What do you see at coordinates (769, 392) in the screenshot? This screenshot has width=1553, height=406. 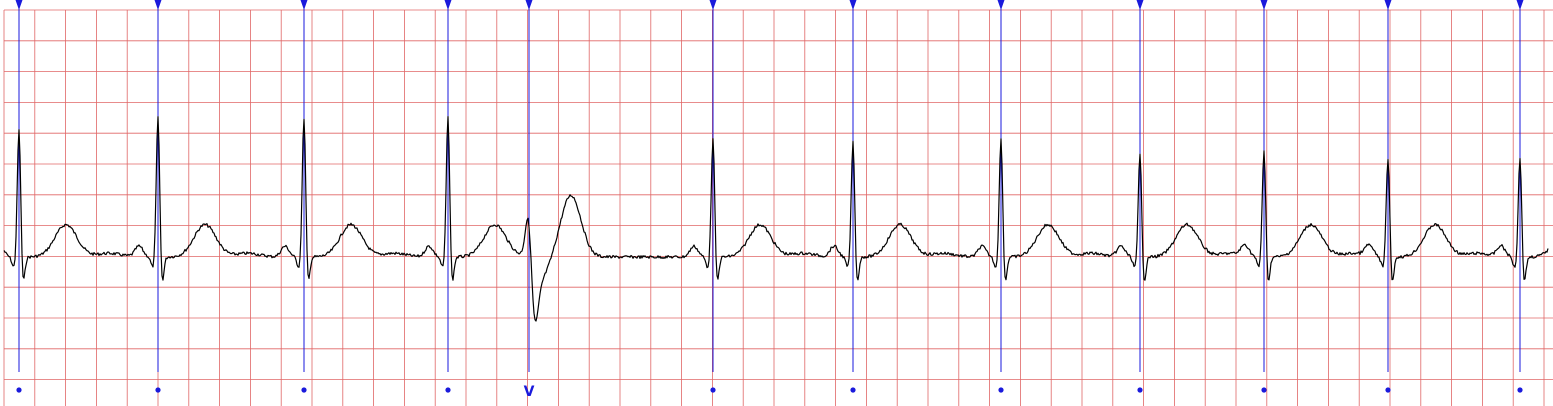 I see `beat-labels: V` at bounding box center [769, 392].